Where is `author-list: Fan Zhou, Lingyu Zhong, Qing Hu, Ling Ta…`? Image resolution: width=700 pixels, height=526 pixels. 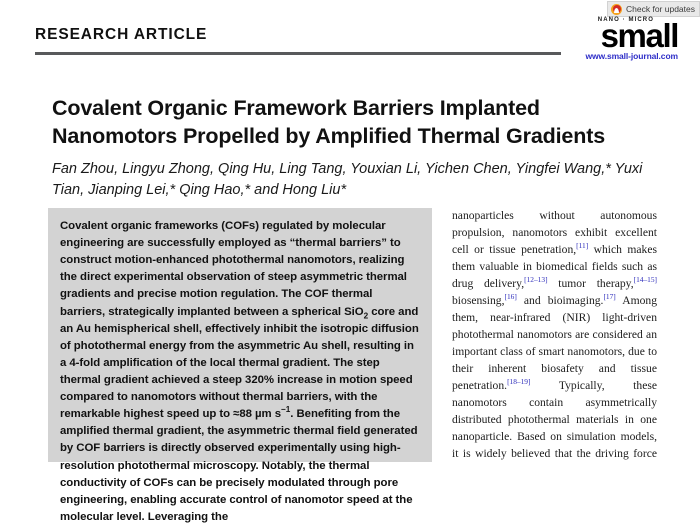 author-list: Fan Zhou, Lingyu Zhong, Qing Hu, Ling Ta… is located at coordinates (347, 180).